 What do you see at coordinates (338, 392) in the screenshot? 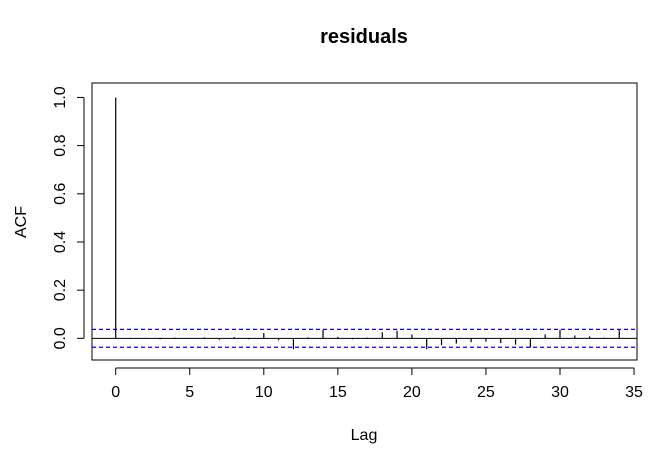
I see `x-tick-label: 15` at bounding box center [338, 392].